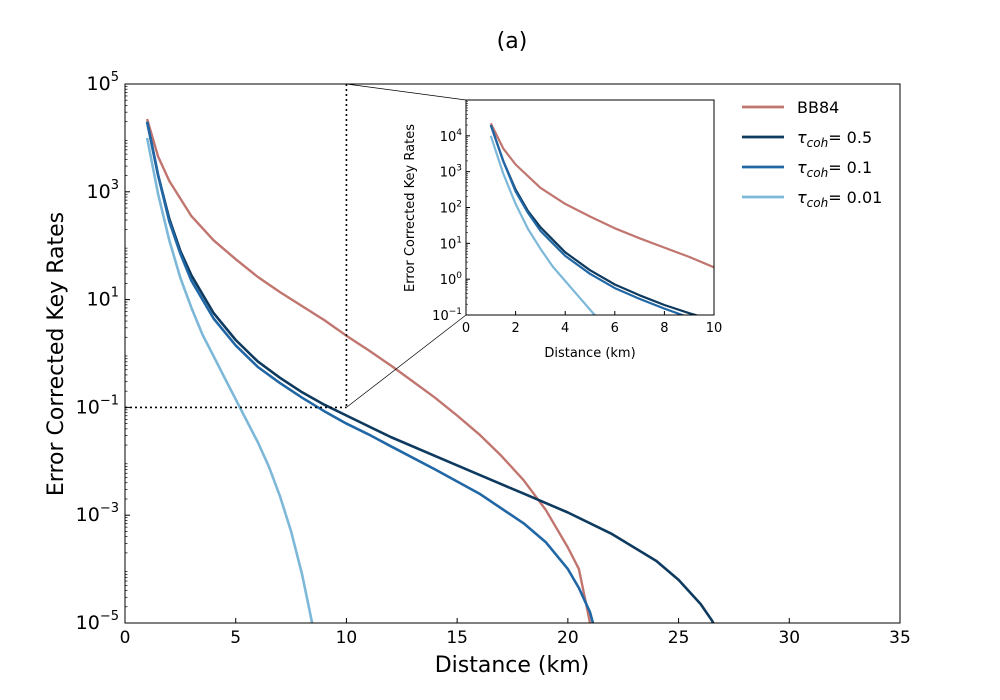 This screenshot has height=700, width=1000. What do you see at coordinates (568, 638) in the screenshot?
I see `x-tick-label: 20` at bounding box center [568, 638].